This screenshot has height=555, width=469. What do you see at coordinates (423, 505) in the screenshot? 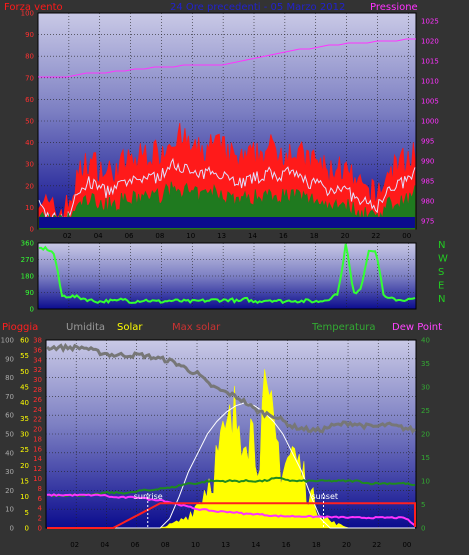
I see `y-tick-label: 5` at bounding box center [423, 505].